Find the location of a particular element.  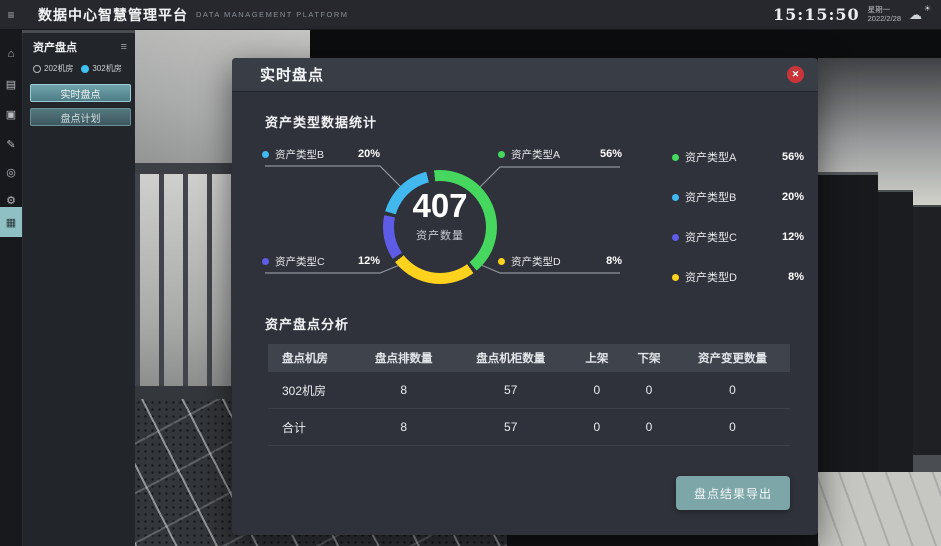

clock: 15:15:50 is located at coordinates (816, 14).